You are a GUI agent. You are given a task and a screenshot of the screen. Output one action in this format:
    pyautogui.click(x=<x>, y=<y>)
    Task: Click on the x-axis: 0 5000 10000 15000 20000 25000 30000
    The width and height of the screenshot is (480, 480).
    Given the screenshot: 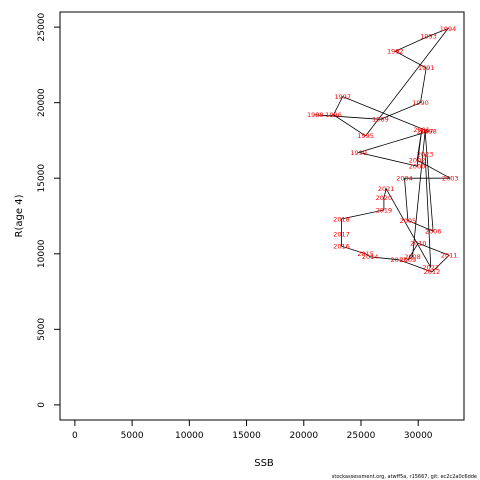 What is the action you would take?
    pyautogui.click(x=252, y=430)
    